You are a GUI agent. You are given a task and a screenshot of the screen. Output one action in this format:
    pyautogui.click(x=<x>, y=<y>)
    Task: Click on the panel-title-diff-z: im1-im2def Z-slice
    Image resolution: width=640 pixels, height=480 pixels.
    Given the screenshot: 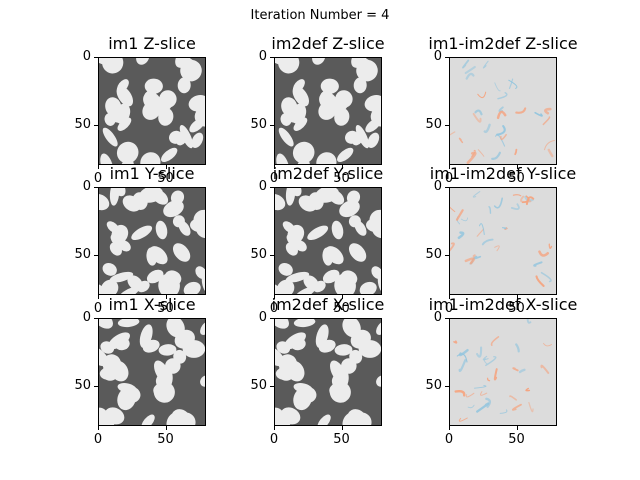 What is the action you would take?
    pyautogui.click(x=503, y=43)
    